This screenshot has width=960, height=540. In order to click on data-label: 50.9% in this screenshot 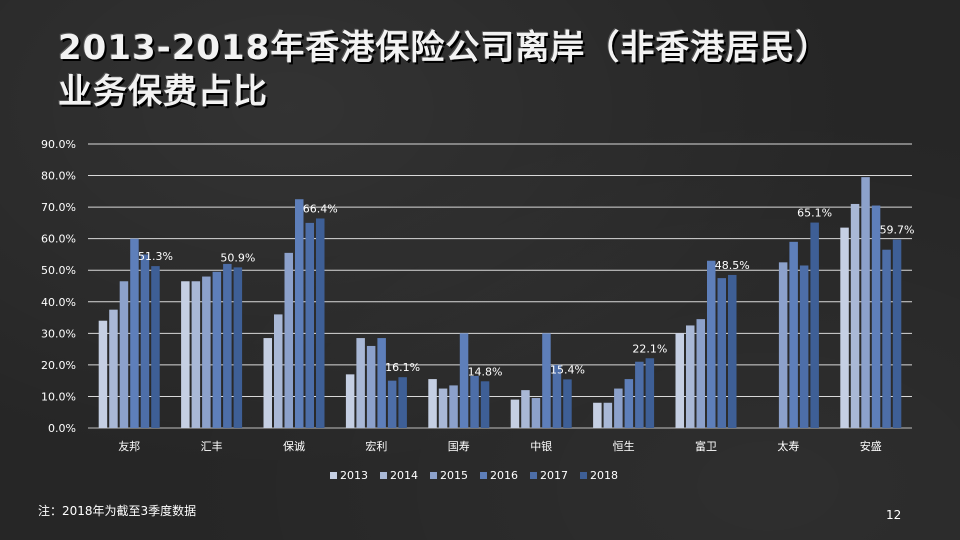, I will do `click(237, 257)`.